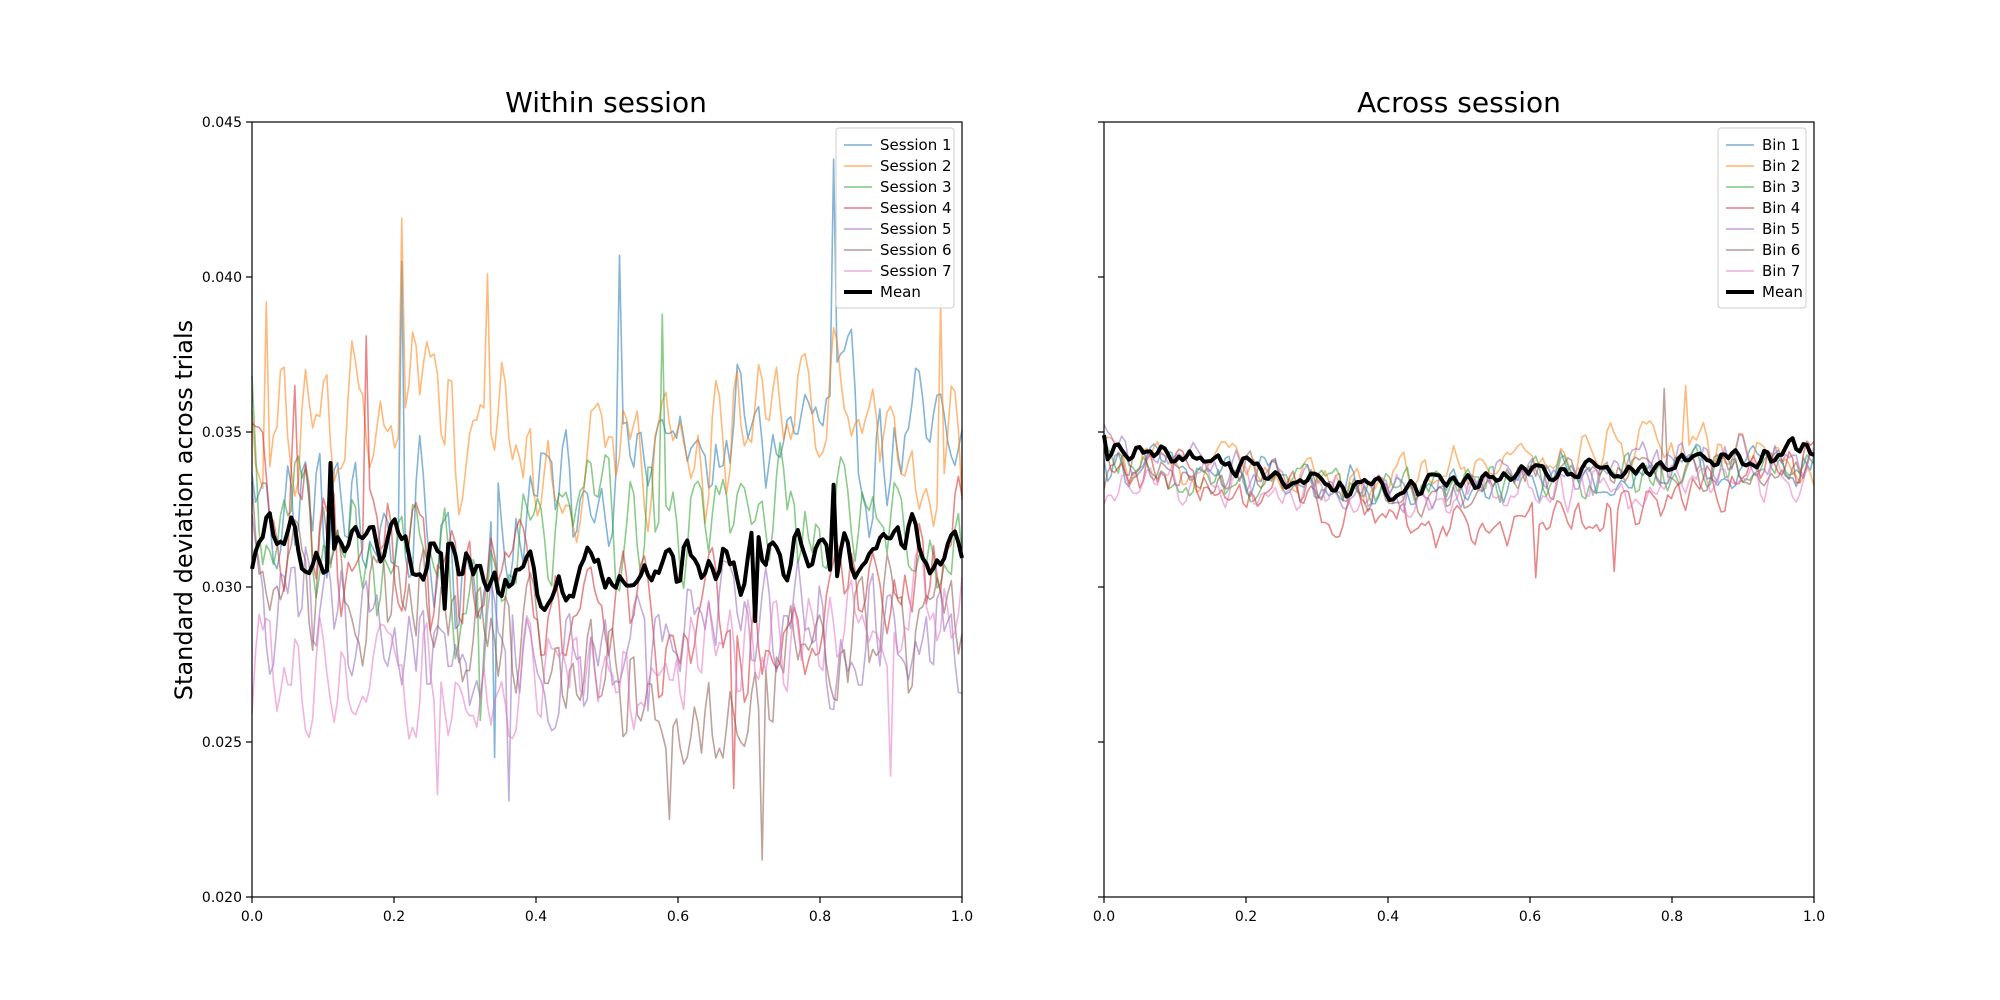  Describe the element at coordinates (1459, 102) in the screenshot. I see `chart-title: Across session` at that location.